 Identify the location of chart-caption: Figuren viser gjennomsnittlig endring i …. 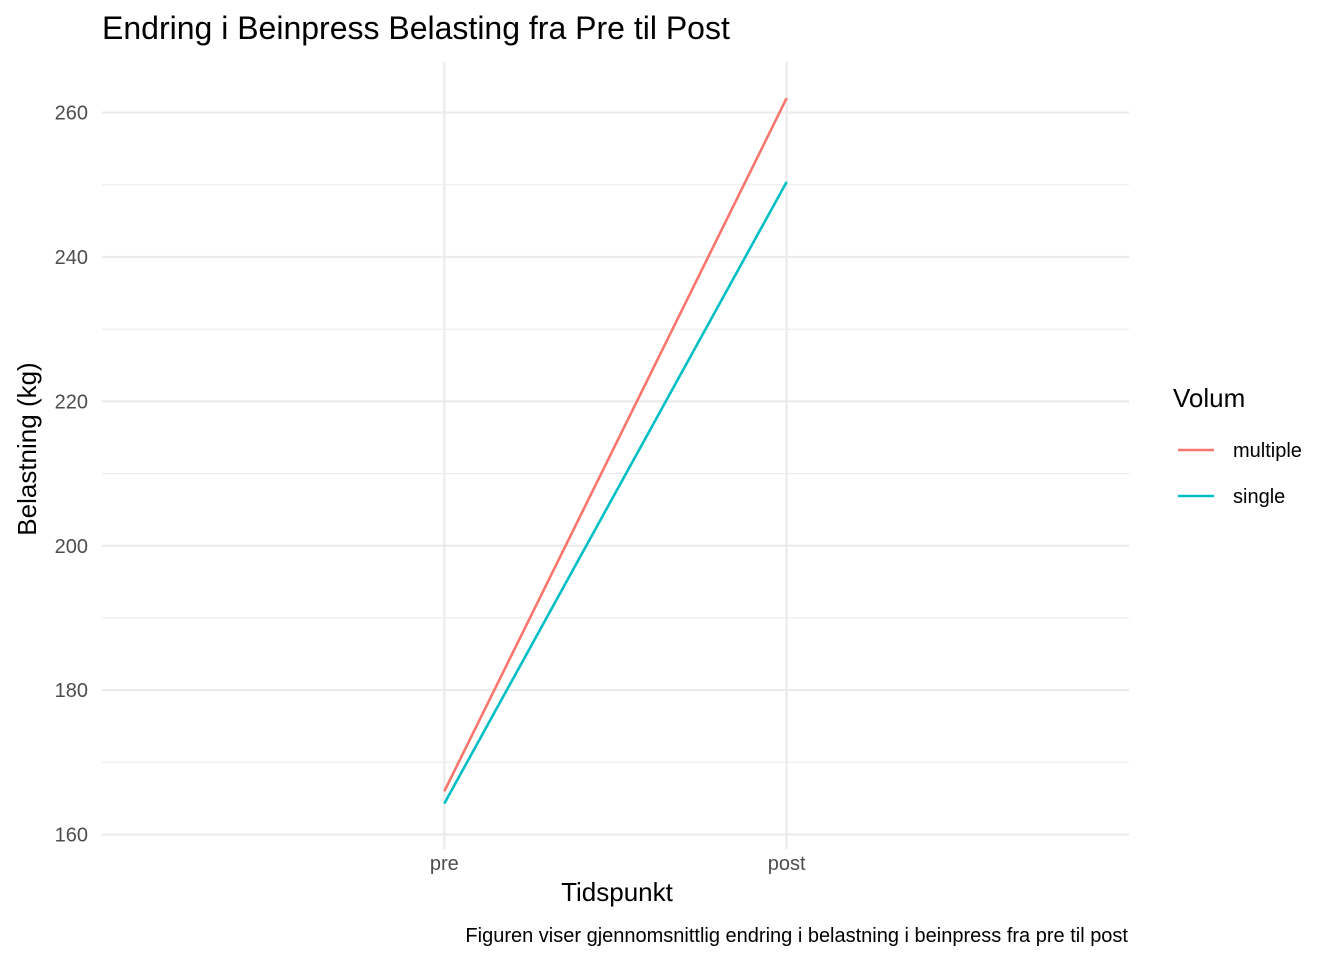
(796, 936).